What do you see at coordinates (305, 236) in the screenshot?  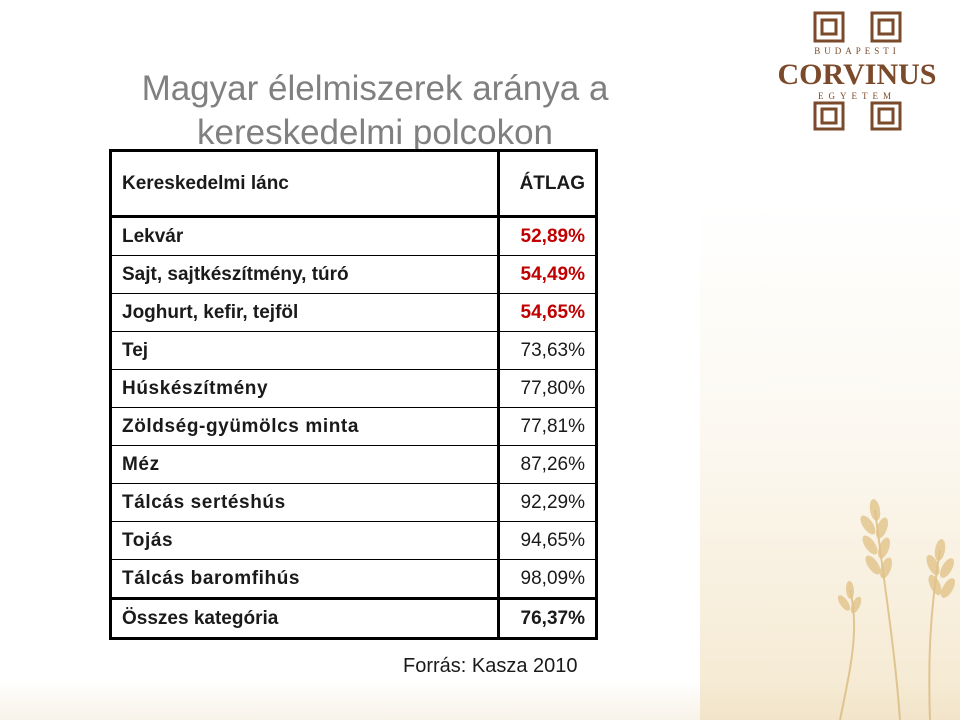 I see `row-category: Lekvár` at bounding box center [305, 236].